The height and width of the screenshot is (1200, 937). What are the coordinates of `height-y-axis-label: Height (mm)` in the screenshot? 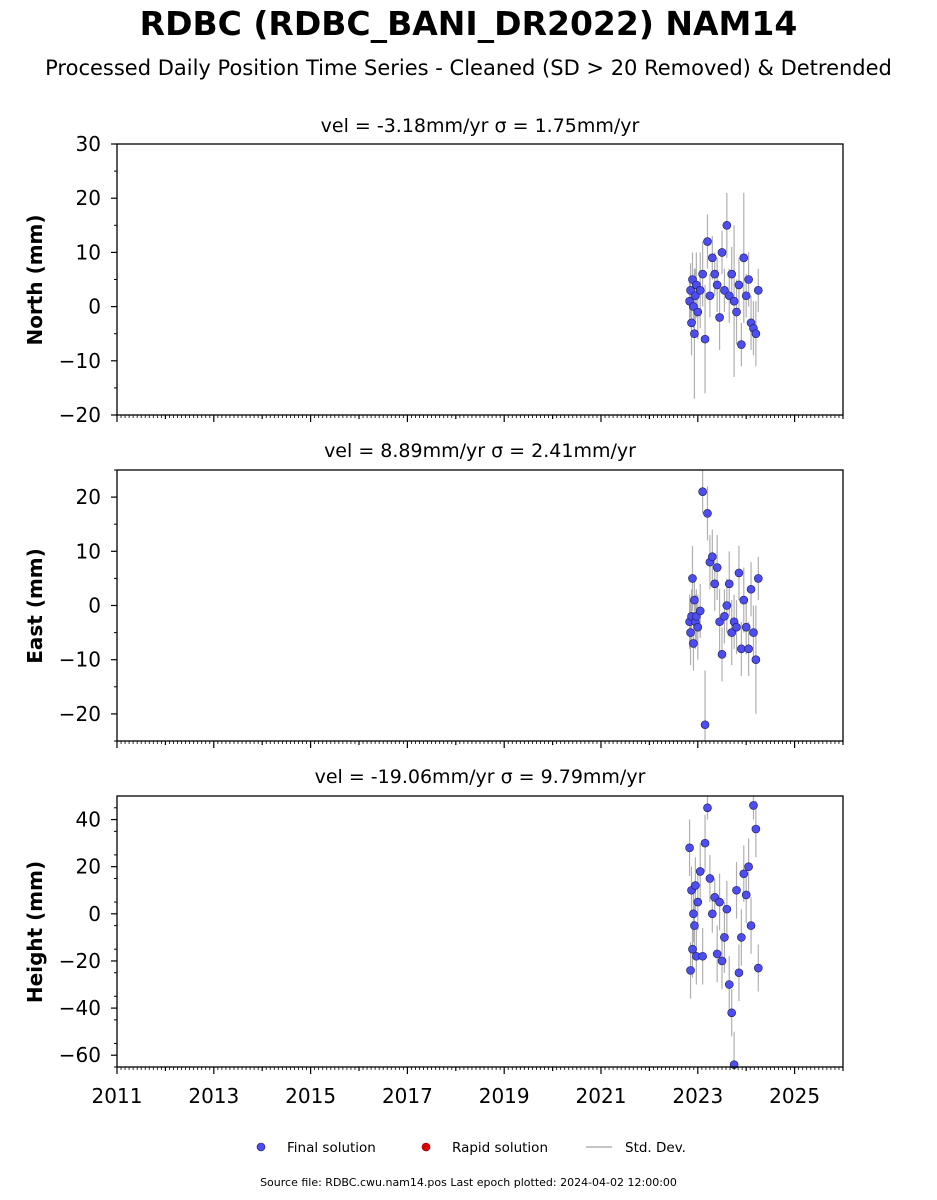 It's located at (35, 932).